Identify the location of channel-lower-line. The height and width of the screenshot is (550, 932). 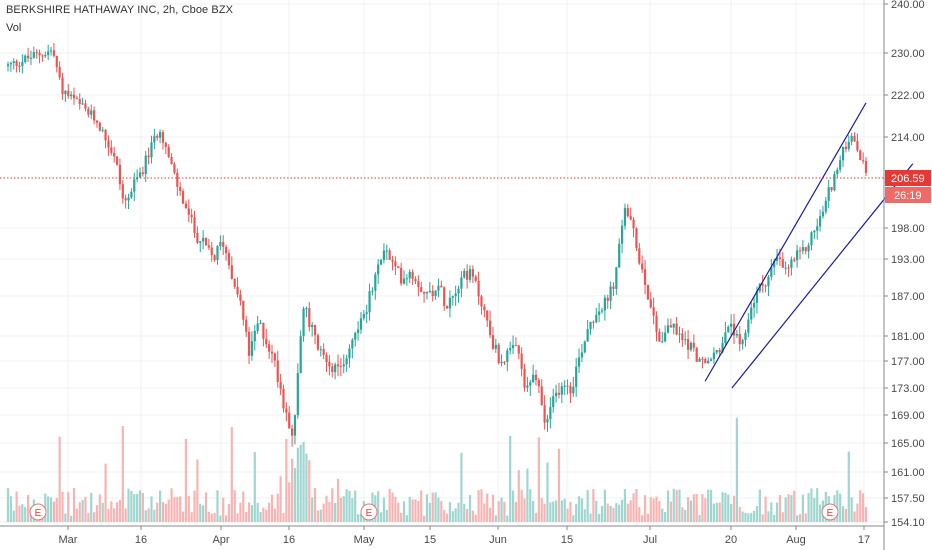
(822, 276).